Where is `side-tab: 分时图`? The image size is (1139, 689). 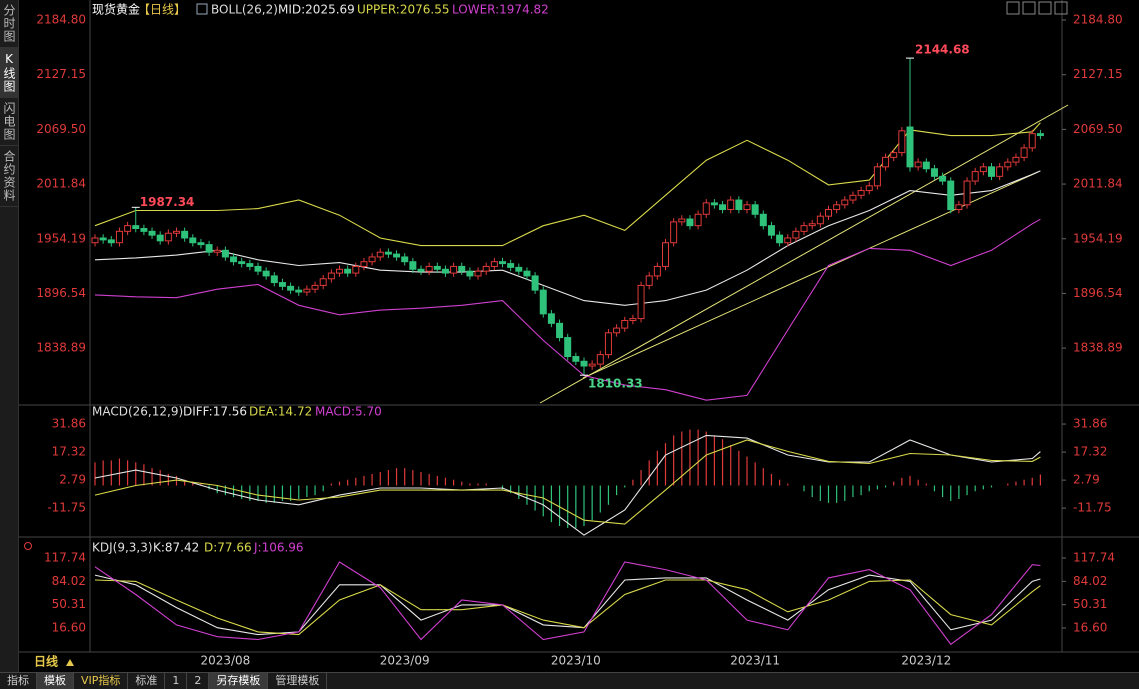 side-tab: 分时图 is located at coordinates (9, 24).